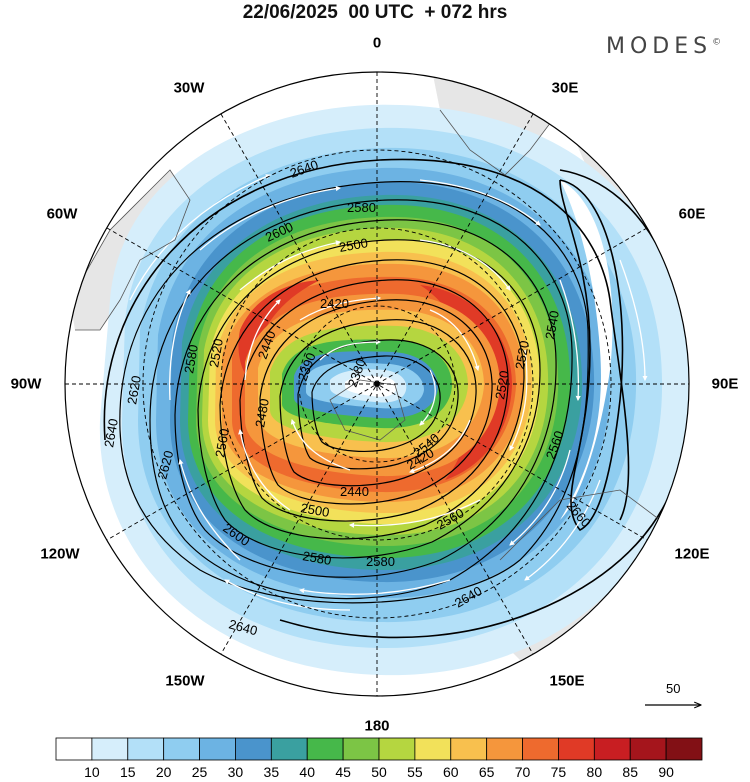 The width and height of the screenshot is (750, 782). Describe the element at coordinates (127, 772) in the screenshot. I see `colorbar-tick: 15` at that location.